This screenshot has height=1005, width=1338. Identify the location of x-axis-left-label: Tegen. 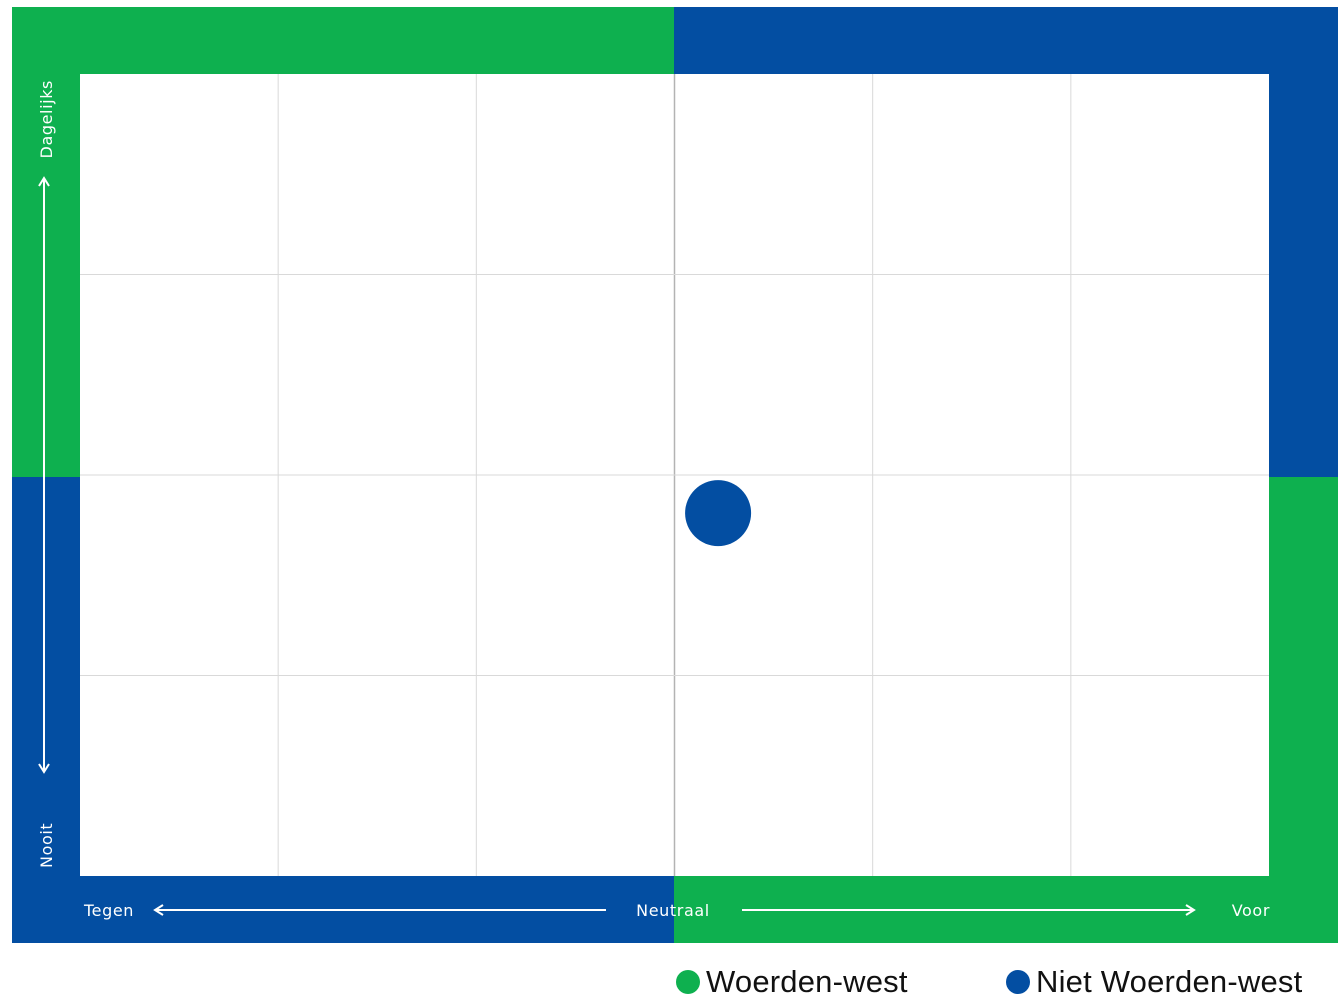
(108, 910).